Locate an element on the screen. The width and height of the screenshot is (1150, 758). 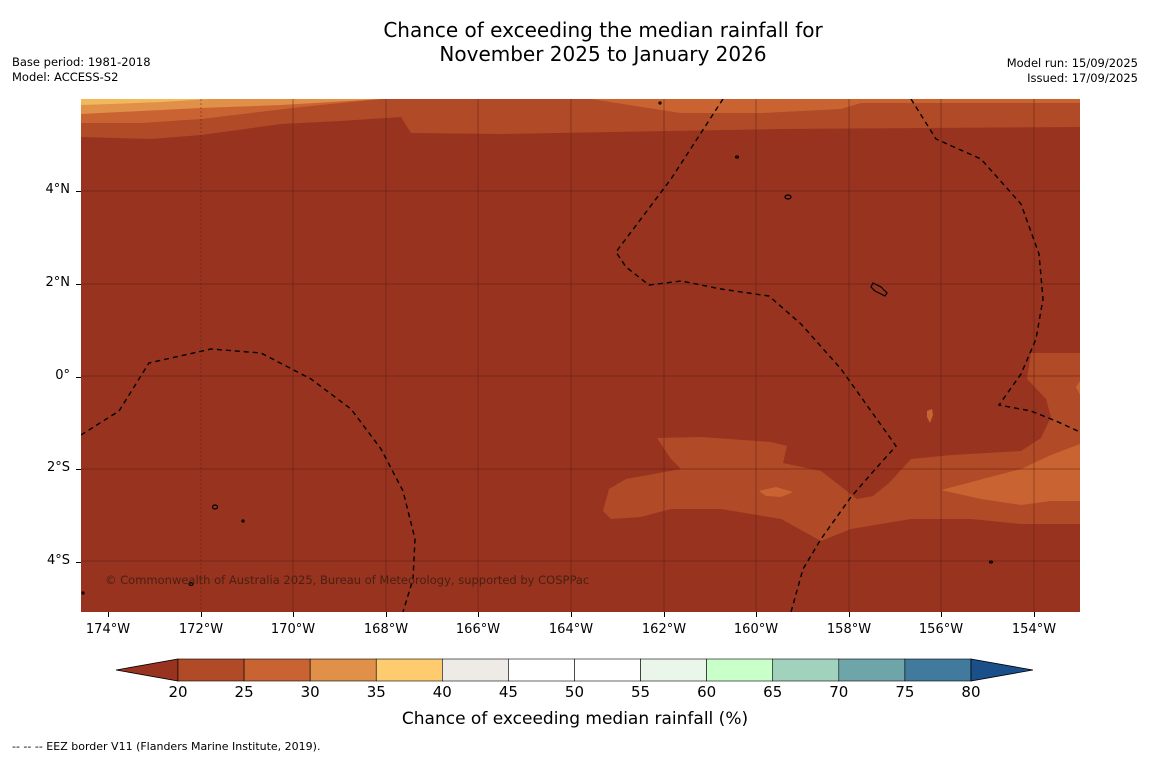
lon-label: 164°W is located at coordinates (571, 629).